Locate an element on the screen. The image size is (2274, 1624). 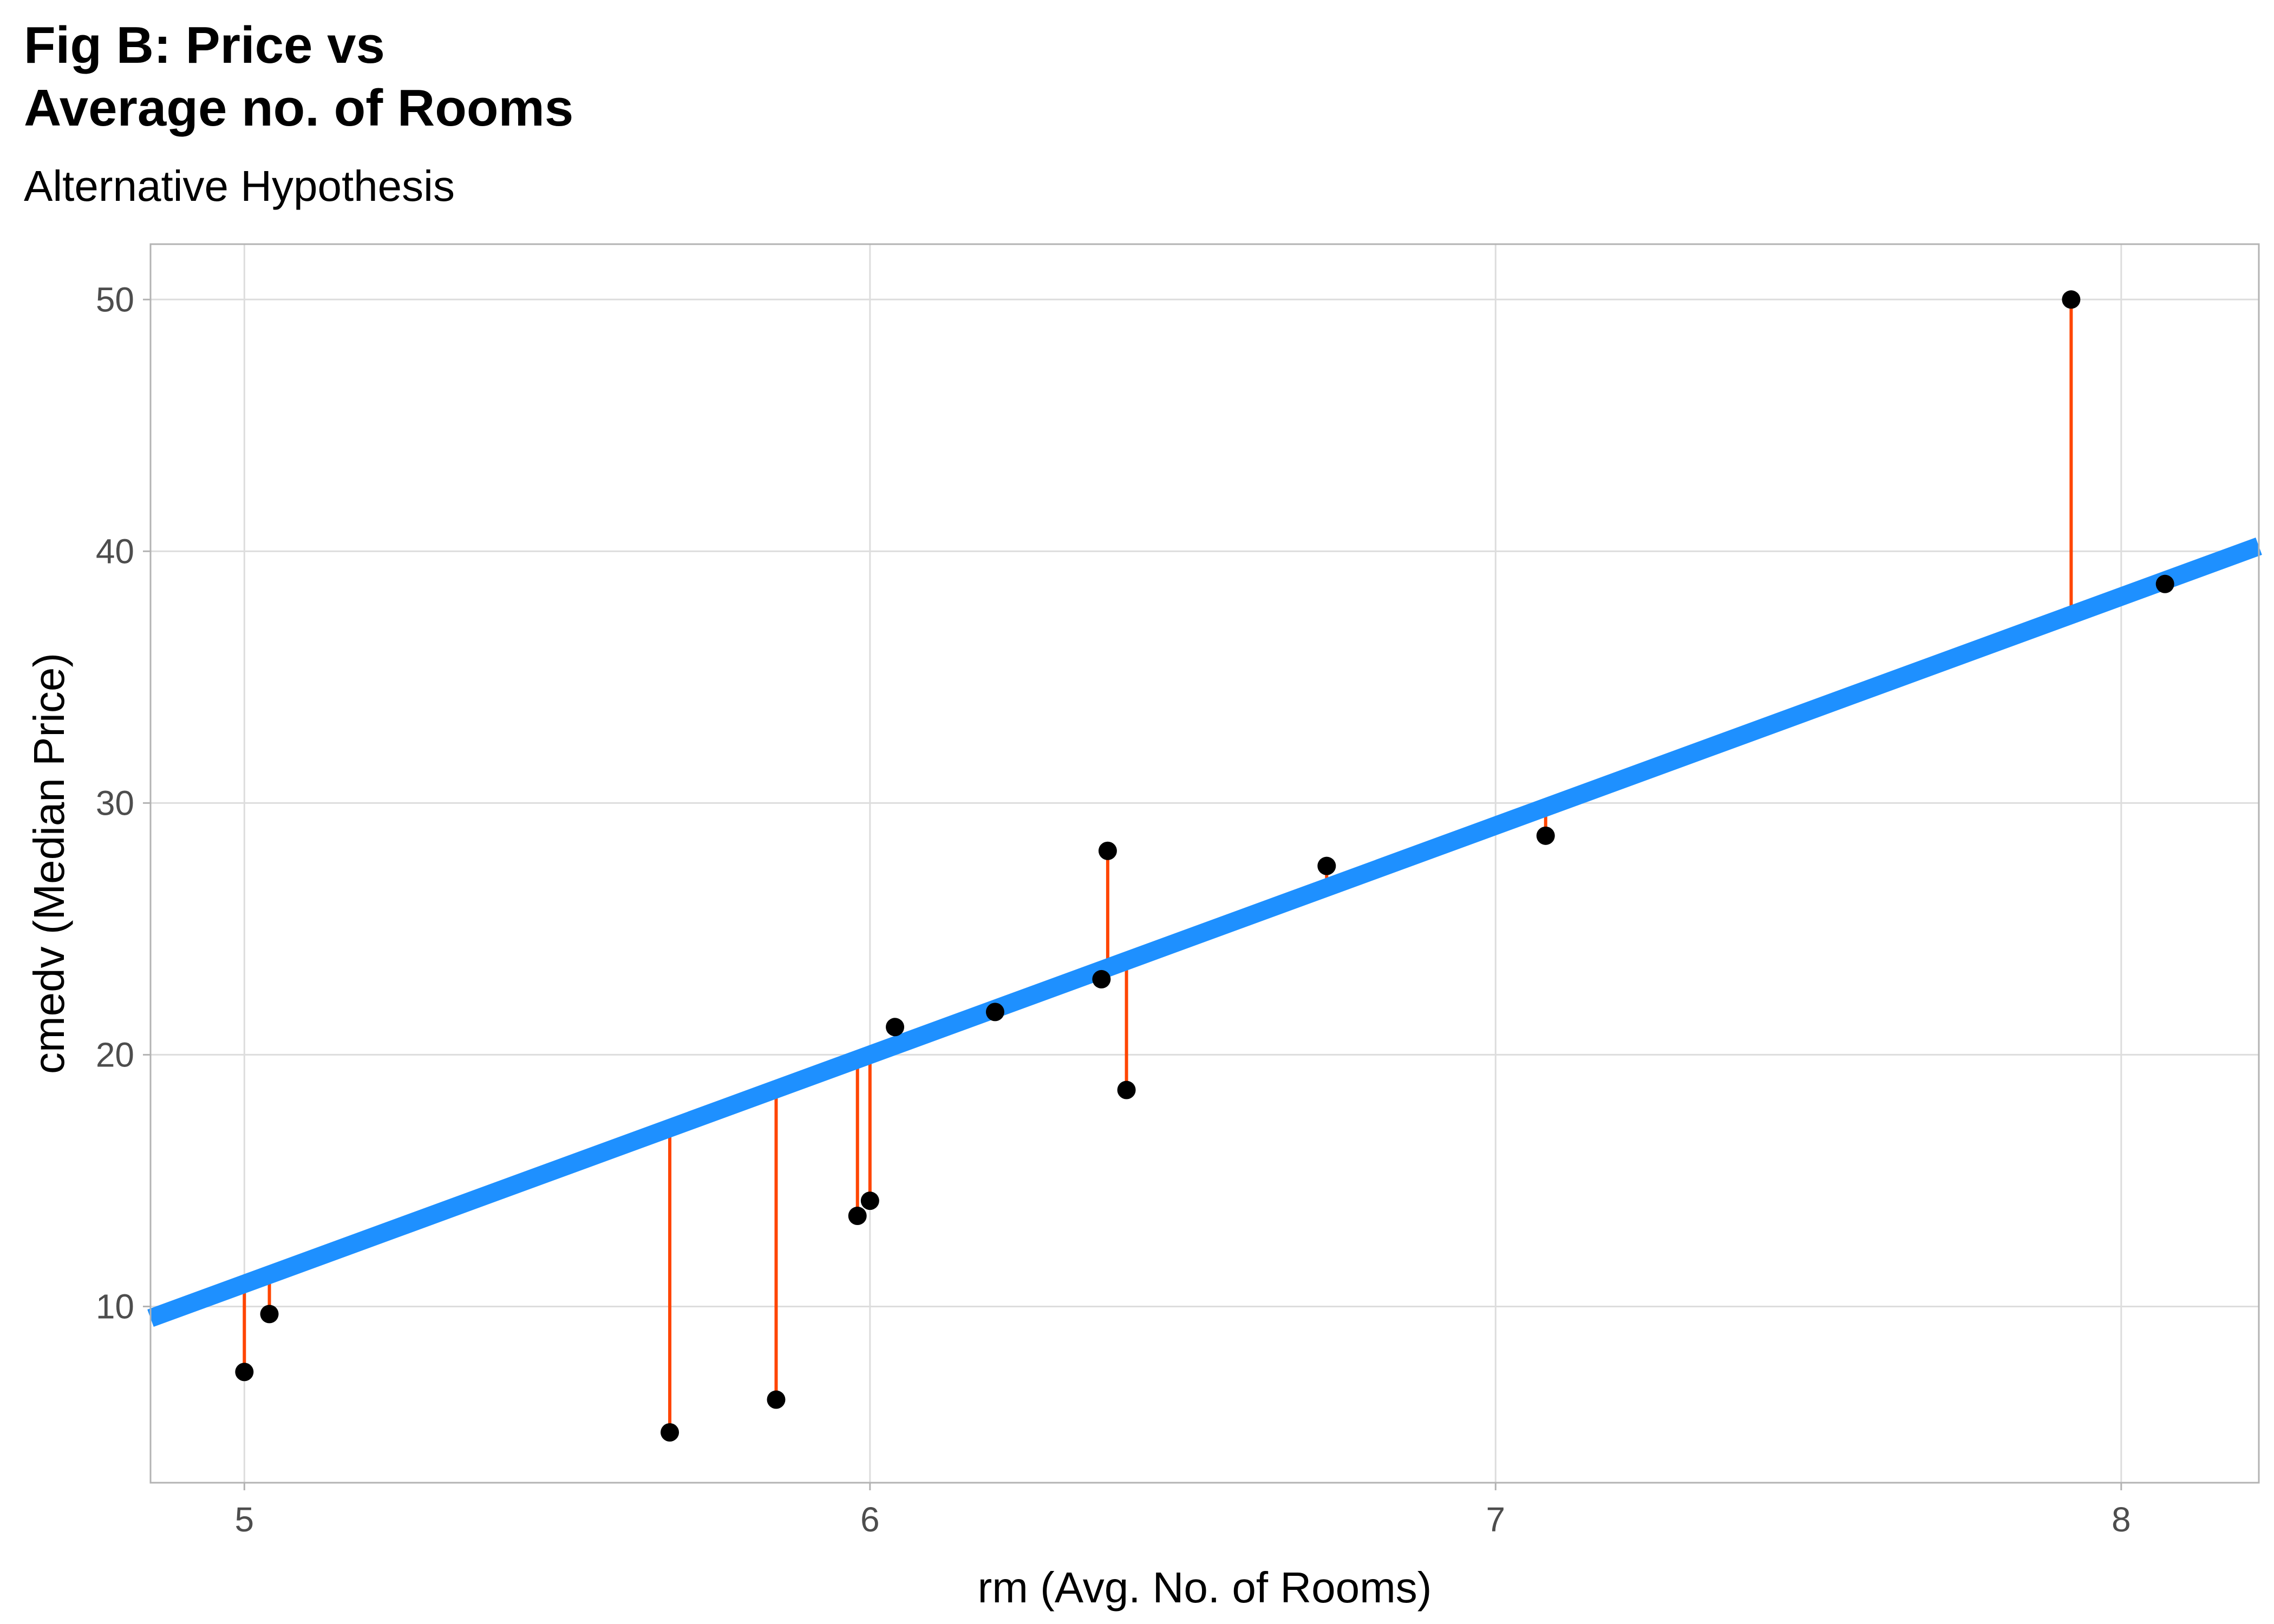
chart-title: Fig B: Price vs Average no. of Rooms is located at coordinates (299, 77).